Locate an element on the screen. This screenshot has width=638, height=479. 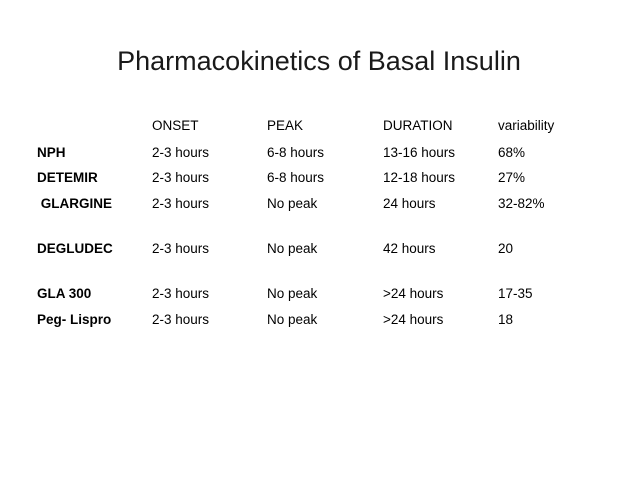
cell-degludec-peak: No peak is located at coordinates (292, 248).